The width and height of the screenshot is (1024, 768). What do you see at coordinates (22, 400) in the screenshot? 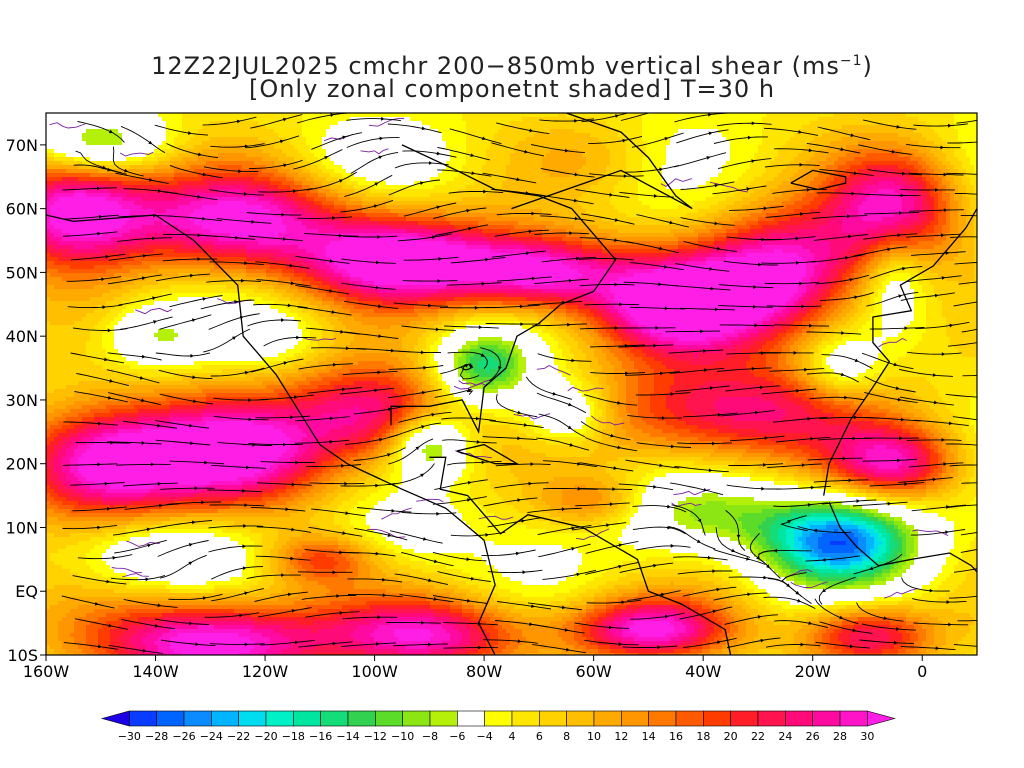
I see `lat-tick-label: 30N` at bounding box center [22, 400].